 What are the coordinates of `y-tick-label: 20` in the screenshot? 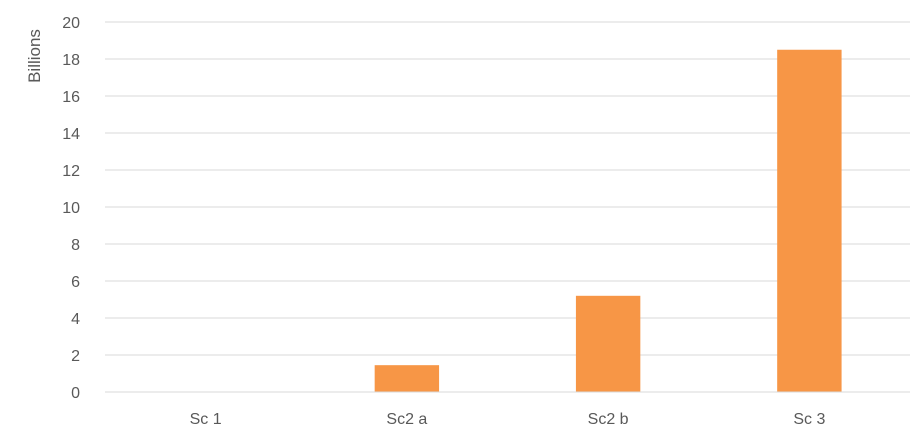 It's located at (71, 23).